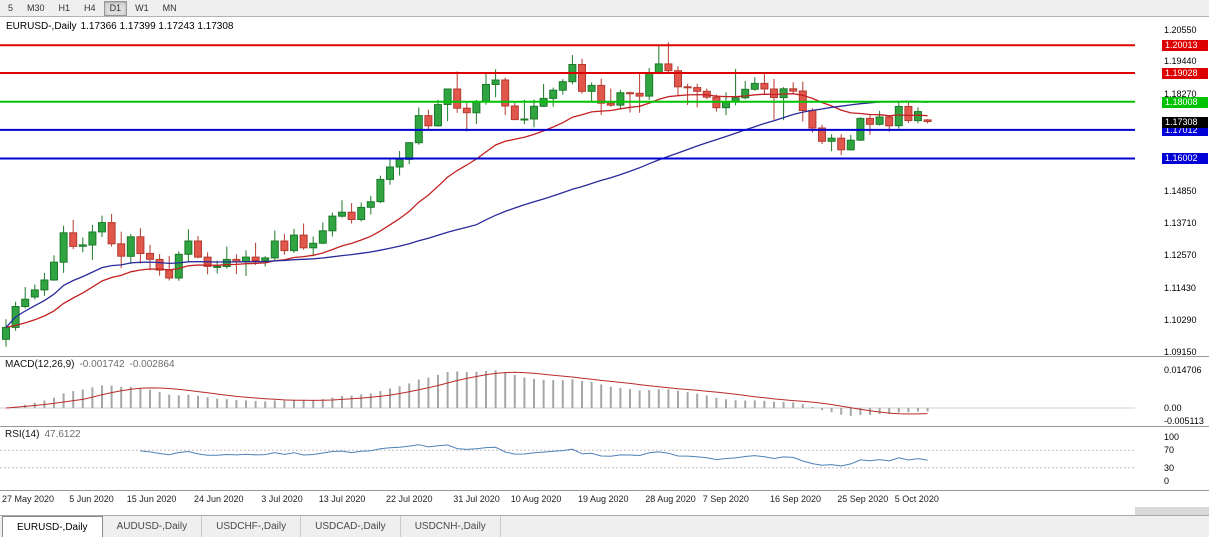 The height and width of the screenshot is (537, 1209). What do you see at coordinates (1185, 73) in the screenshot?
I see `level-price-badge: 1.19028` at bounding box center [1185, 73].